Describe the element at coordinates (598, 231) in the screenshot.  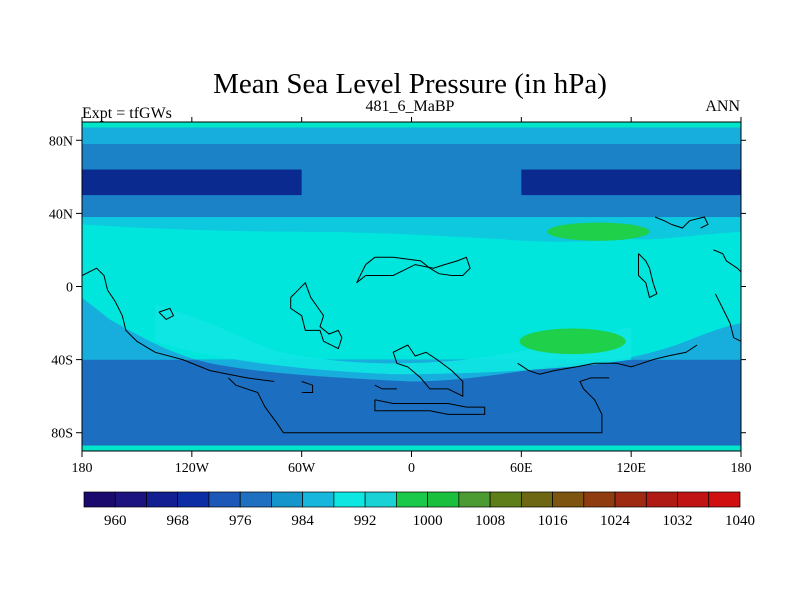
I see `high-north-pacific-high` at that location.